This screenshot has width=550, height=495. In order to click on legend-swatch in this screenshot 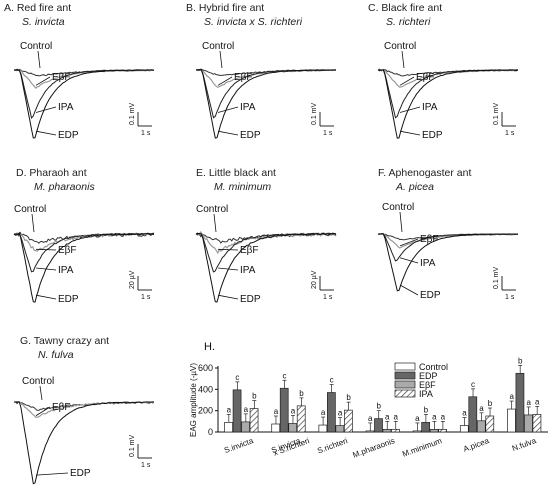, I will do `click(405, 366)`.